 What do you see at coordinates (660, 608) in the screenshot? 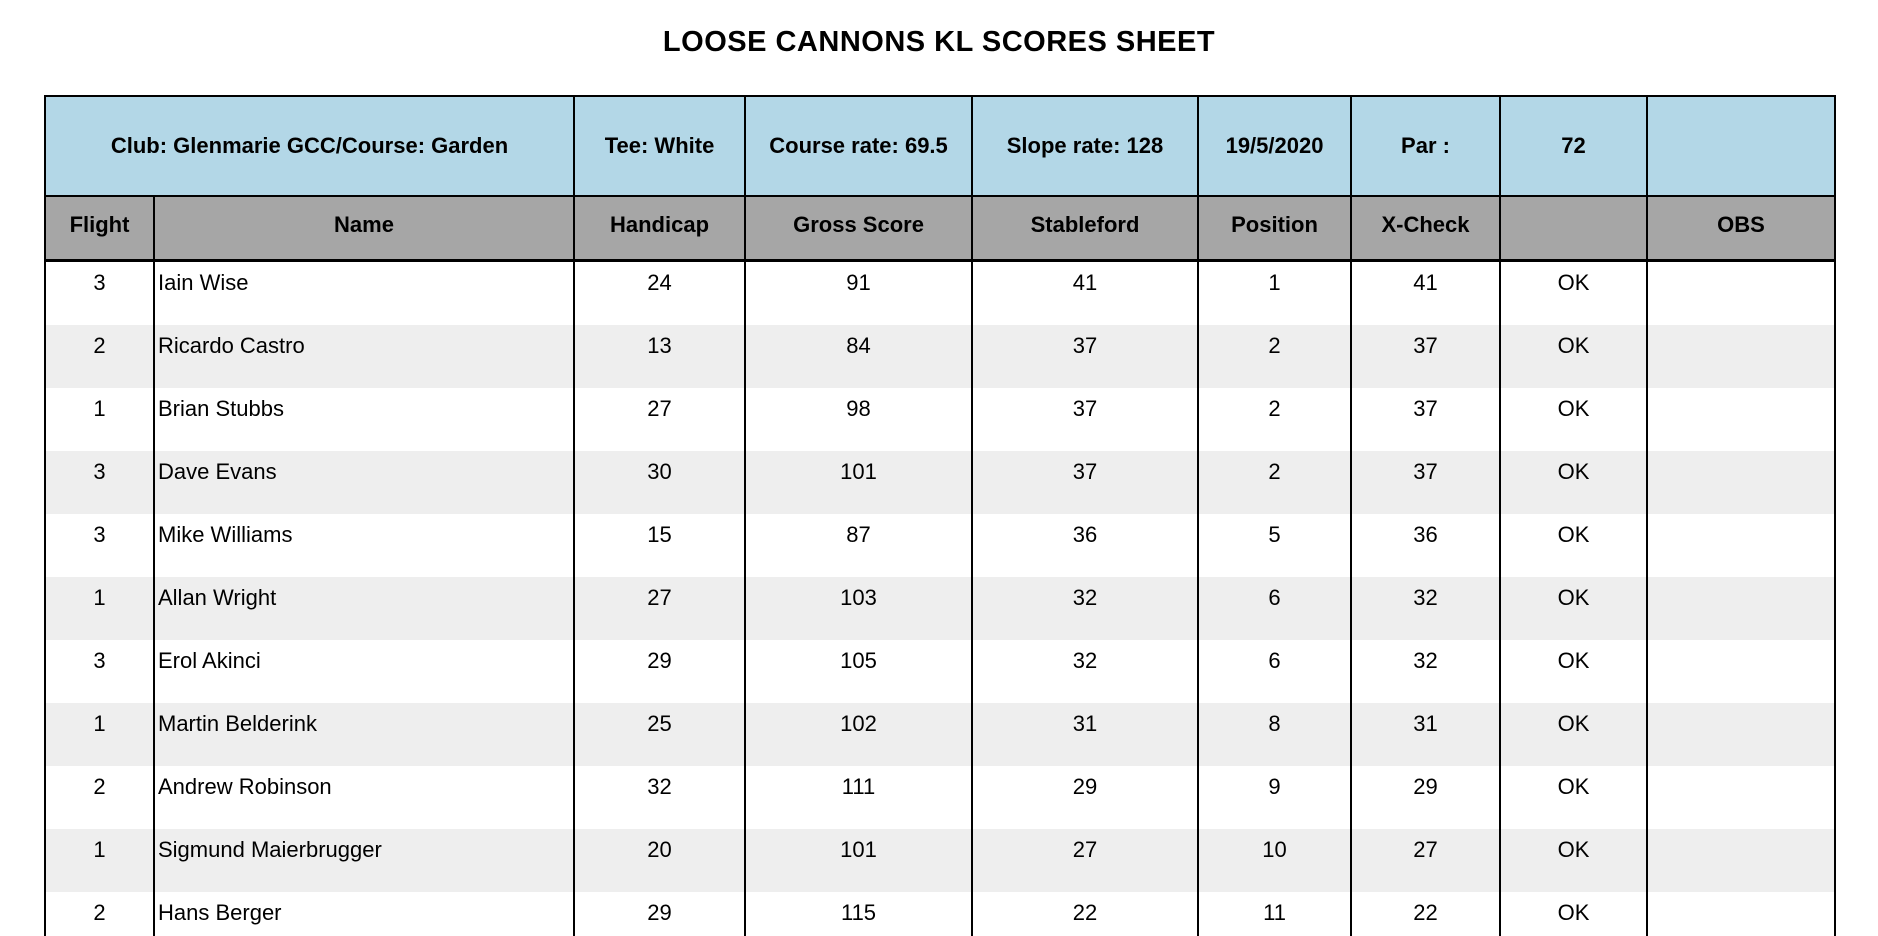
I see `cell-handicap: 27` at bounding box center [660, 608].